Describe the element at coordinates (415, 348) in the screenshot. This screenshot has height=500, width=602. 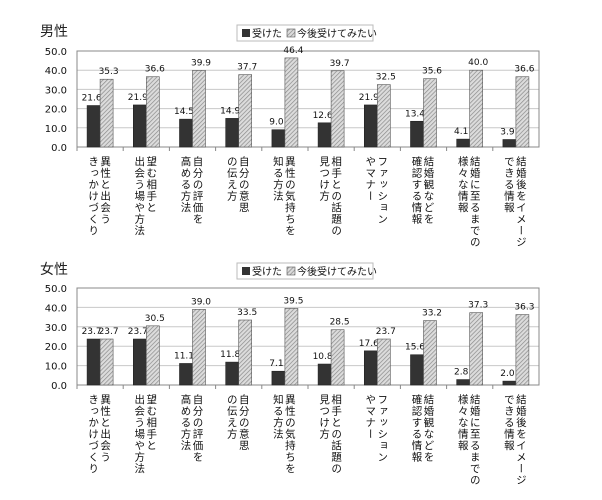
I see `data-label: 15.6` at that location.